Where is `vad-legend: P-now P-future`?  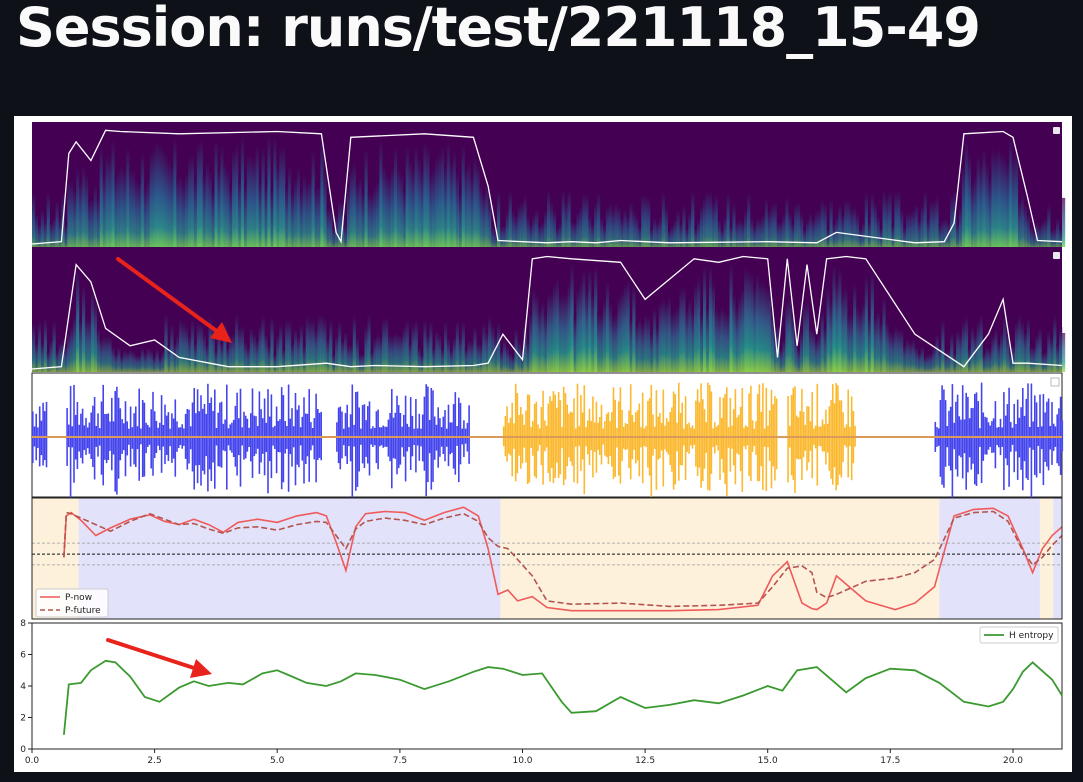
vad-legend: P-now P-future is located at coordinates (72, 603).